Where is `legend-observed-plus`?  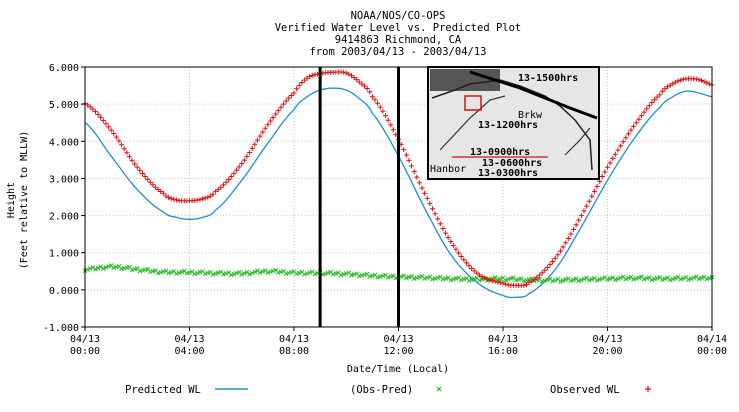
legend-observed-plus is located at coordinates (648, 389).